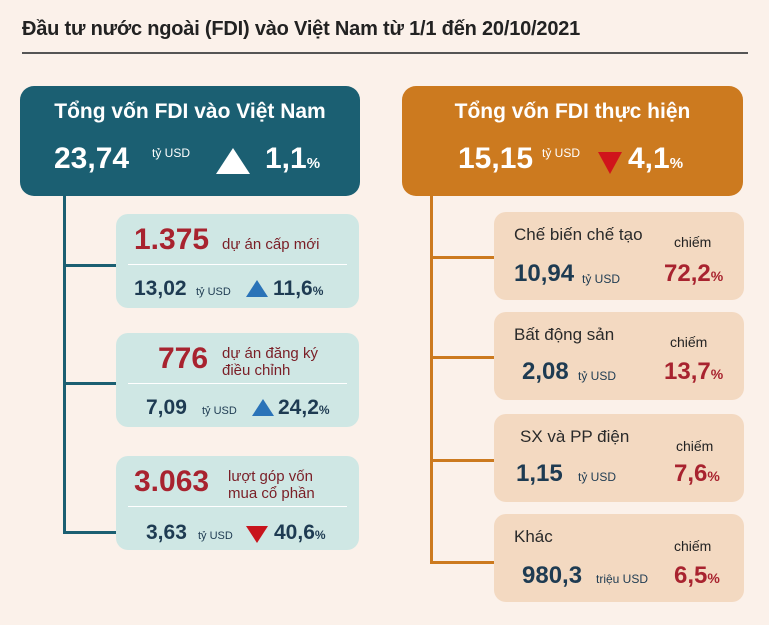 The image size is (769, 625). I want to click on real-estate-share-label: chiếm, so click(689, 342).